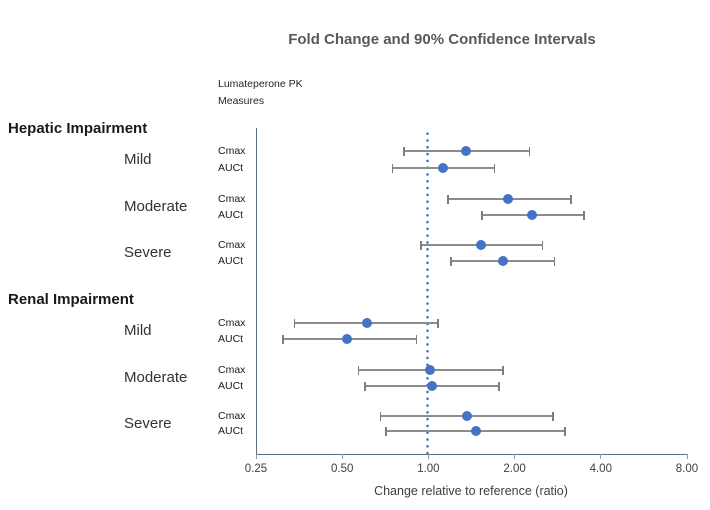 This screenshot has width=710, height=510. What do you see at coordinates (600, 469) in the screenshot?
I see `x-tick-label: 4.00` at bounding box center [600, 469].